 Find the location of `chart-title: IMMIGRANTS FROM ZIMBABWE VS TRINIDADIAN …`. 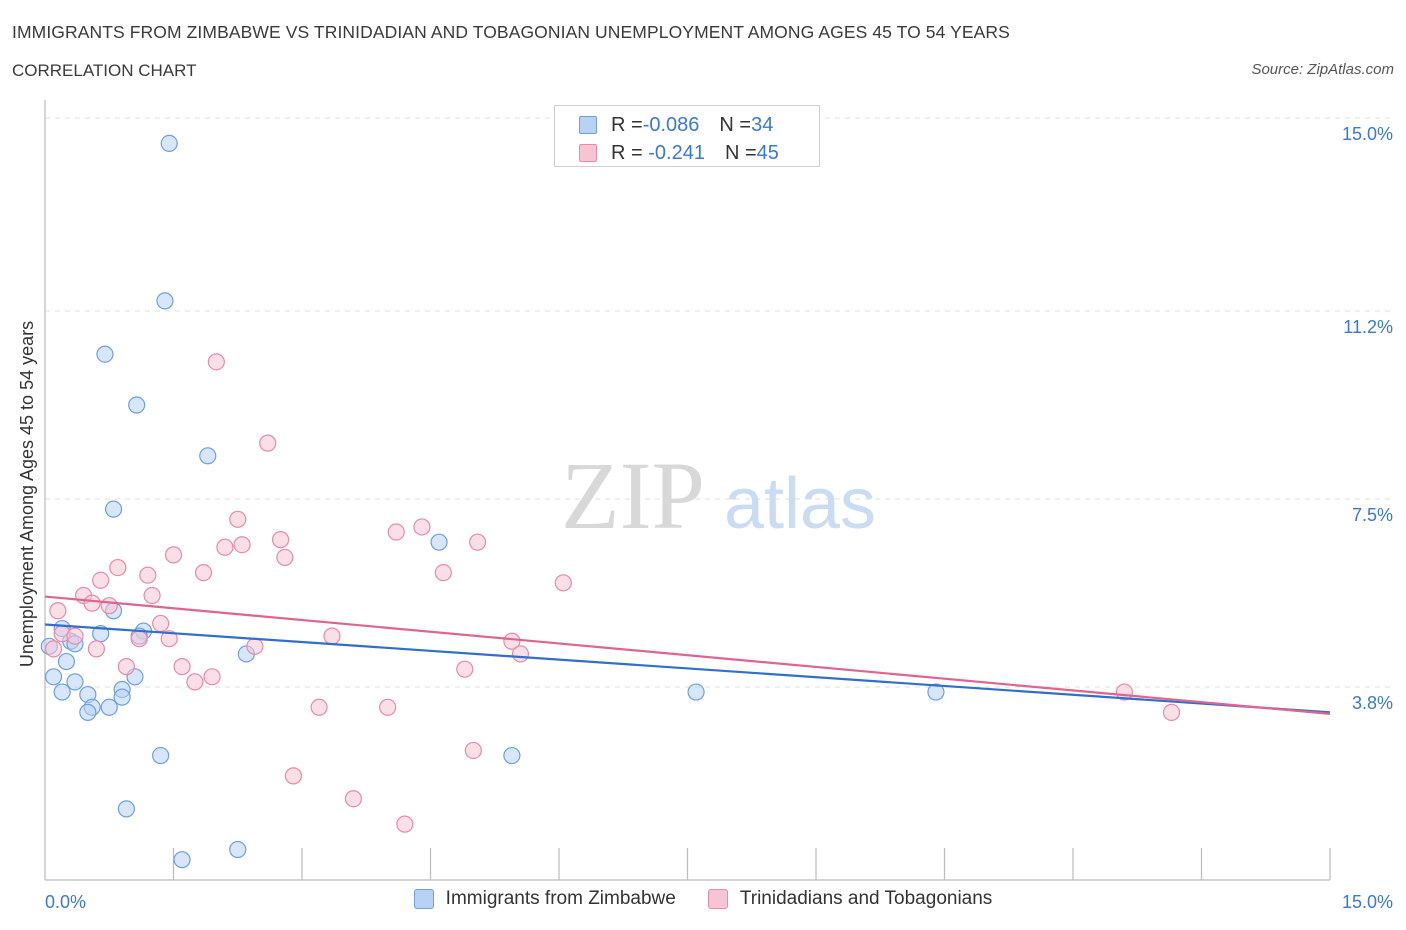

chart-title: IMMIGRANTS FROM ZIMBABWE VS TRINIDADIAN … is located at coordinates (511, 32).